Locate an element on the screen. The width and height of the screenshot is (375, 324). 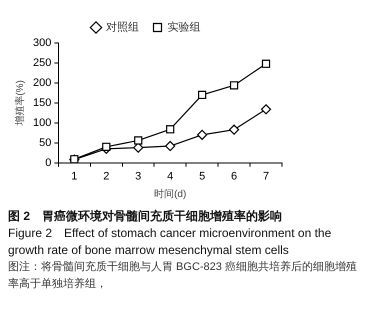
y-tick-label: 100 is located at coordinates (42, 122).